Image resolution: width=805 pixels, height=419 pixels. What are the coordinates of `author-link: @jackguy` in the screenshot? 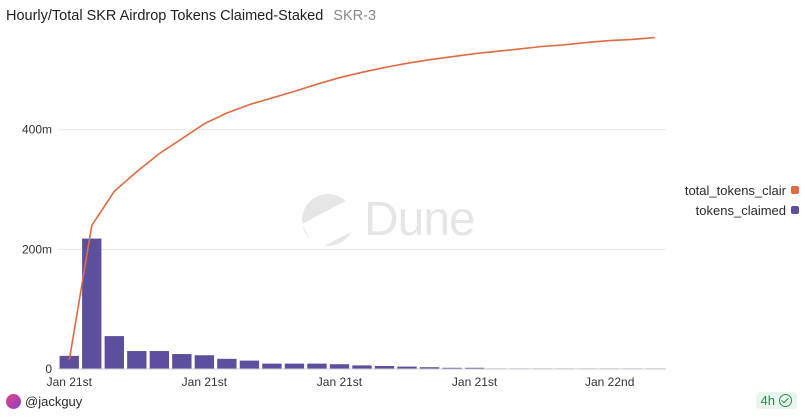 It's located at (44, 401).